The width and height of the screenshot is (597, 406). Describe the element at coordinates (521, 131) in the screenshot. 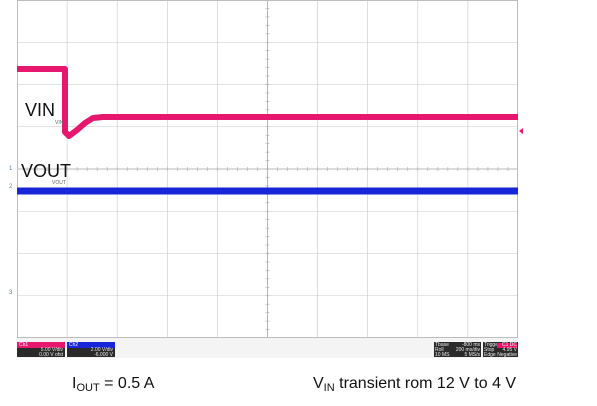

I see `trigger-level-marker` at that location.